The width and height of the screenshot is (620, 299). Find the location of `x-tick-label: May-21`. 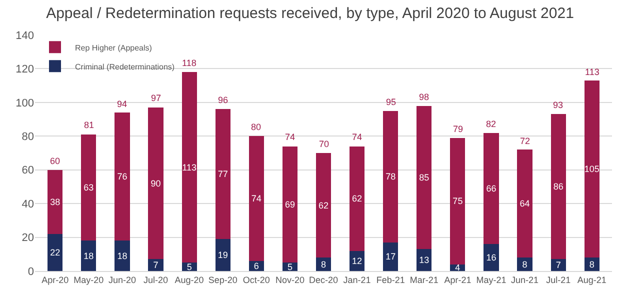

x-tick-label: May-21 is located at coordinates (491, 279).